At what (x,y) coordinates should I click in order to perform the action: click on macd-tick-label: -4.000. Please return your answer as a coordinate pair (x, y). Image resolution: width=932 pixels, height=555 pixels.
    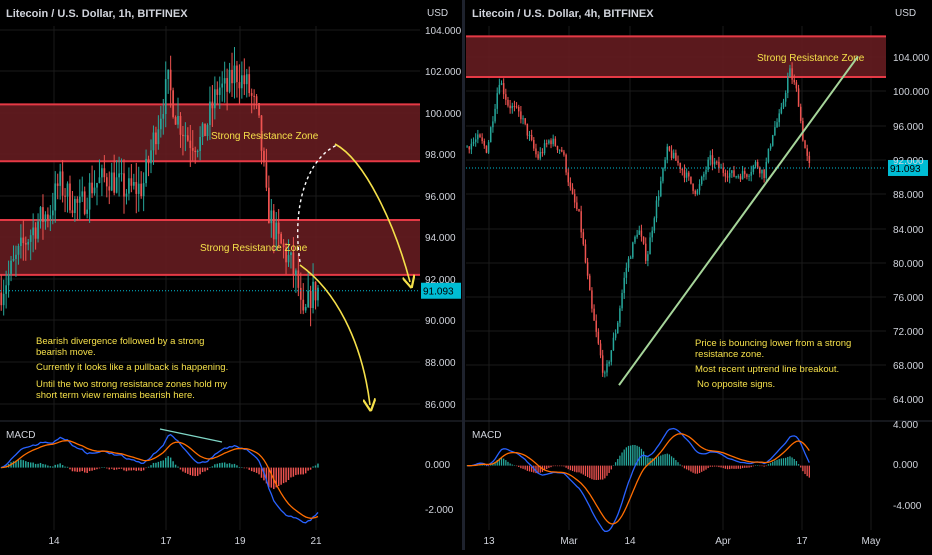
    Looking at the image, I should click on (907, 506).